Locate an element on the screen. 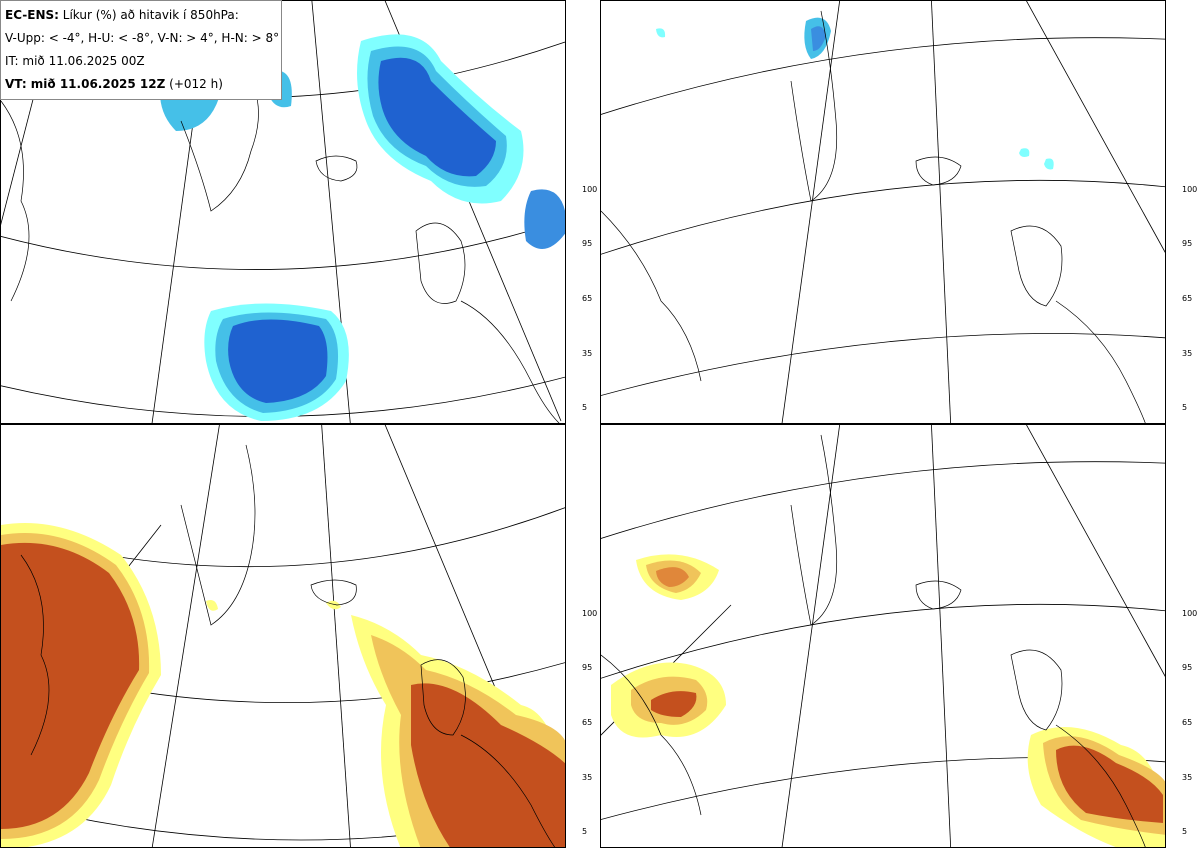  title-line-1: EC-ENS: Líkur (%) að hitavik í 850hPa: is located at coordinates (143, 15).